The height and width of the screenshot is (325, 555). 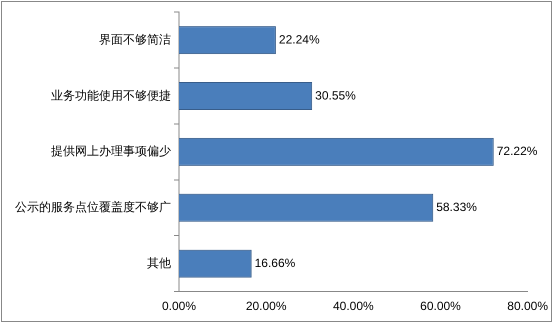 I want to click on x-tick-label: 0.00%, so click(x=179, y=306).